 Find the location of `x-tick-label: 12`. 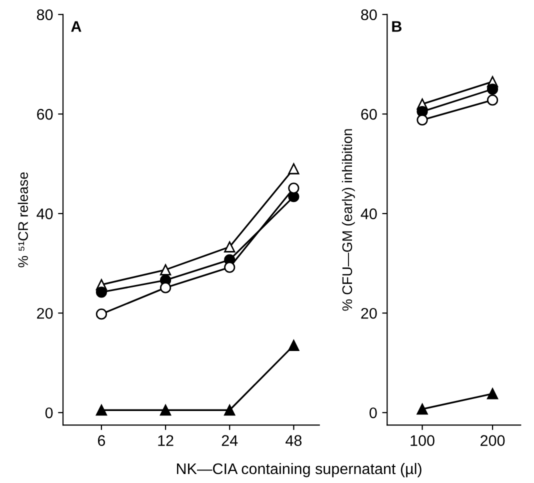

x-tick-label: 12 is located at coordinates (166, 440).